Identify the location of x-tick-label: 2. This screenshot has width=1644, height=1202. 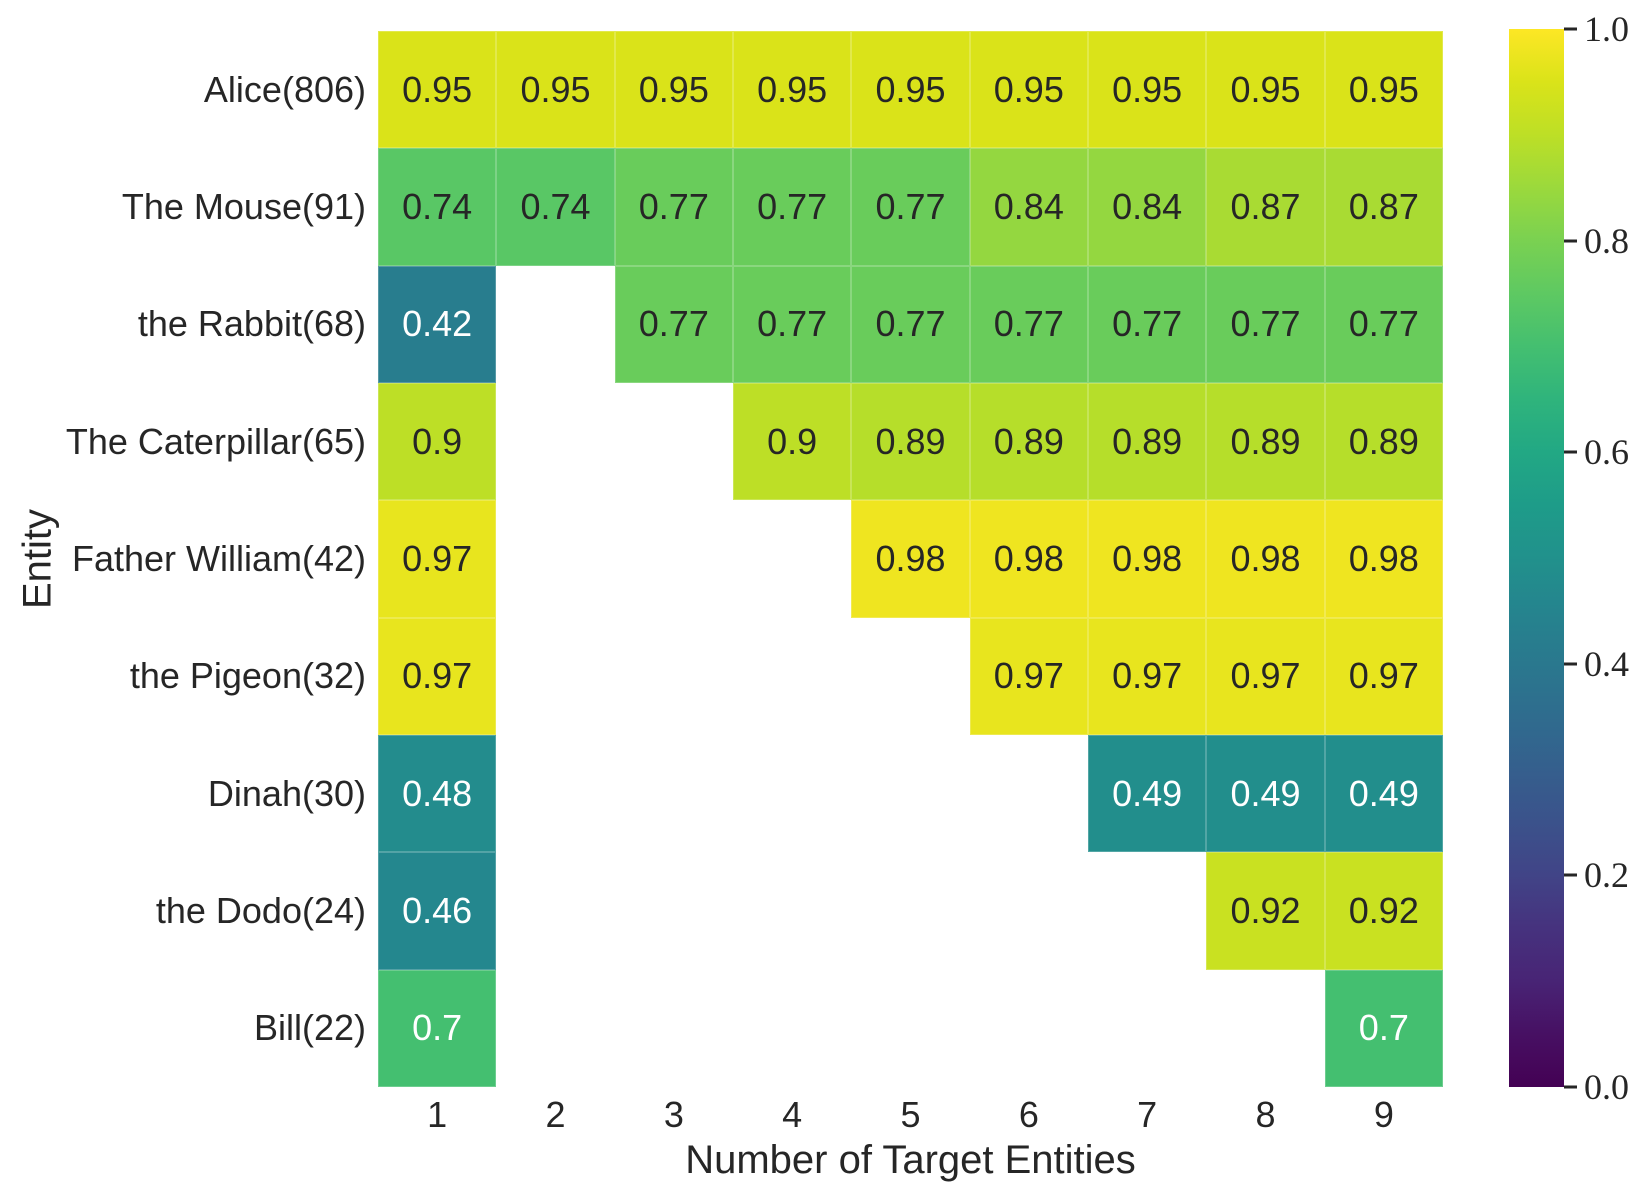
(555, 1114).